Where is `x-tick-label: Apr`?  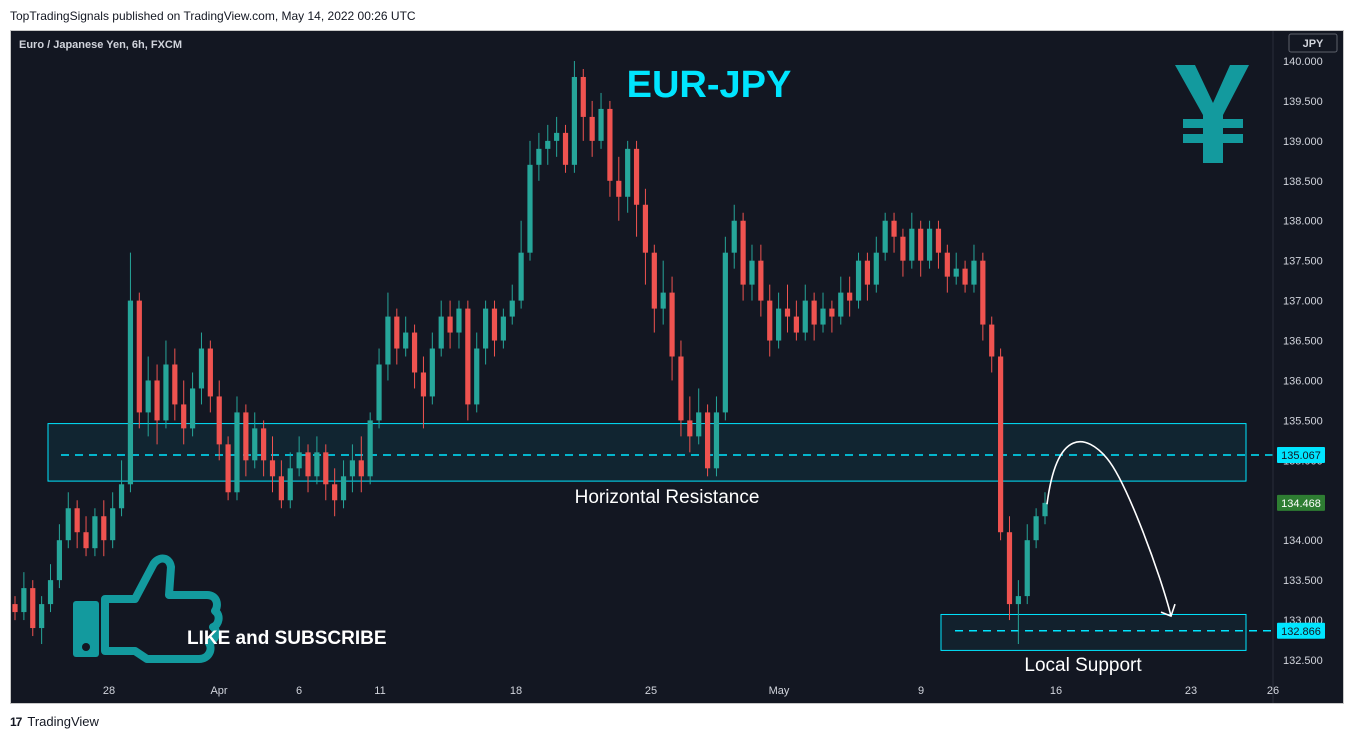
x-tick-label: Apr is located at coordinates (218, 691).